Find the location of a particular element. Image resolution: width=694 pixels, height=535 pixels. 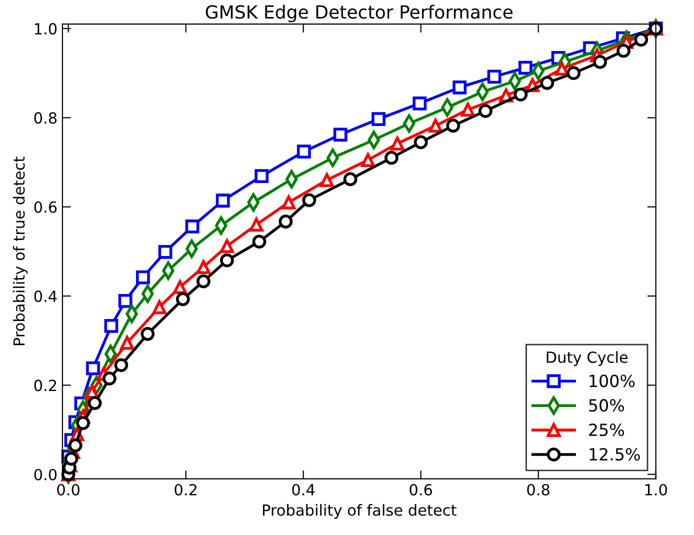

x-tick-label: 1.0 is located at coordinates (656, 490).